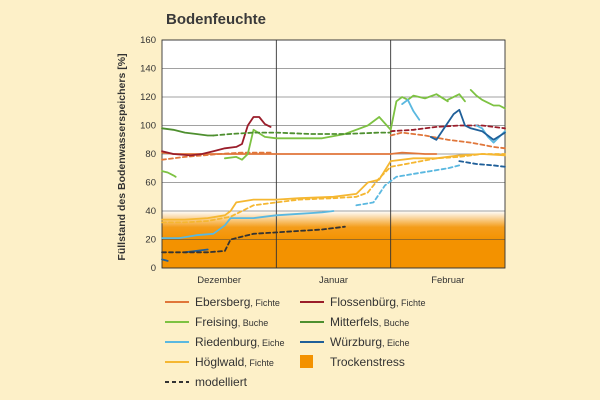 The image size is (600, 400). What do you see at coordinates (219, 280) in the screenshot?
I see `x-tick-label: Dezember` at bounding box center [219, 280].